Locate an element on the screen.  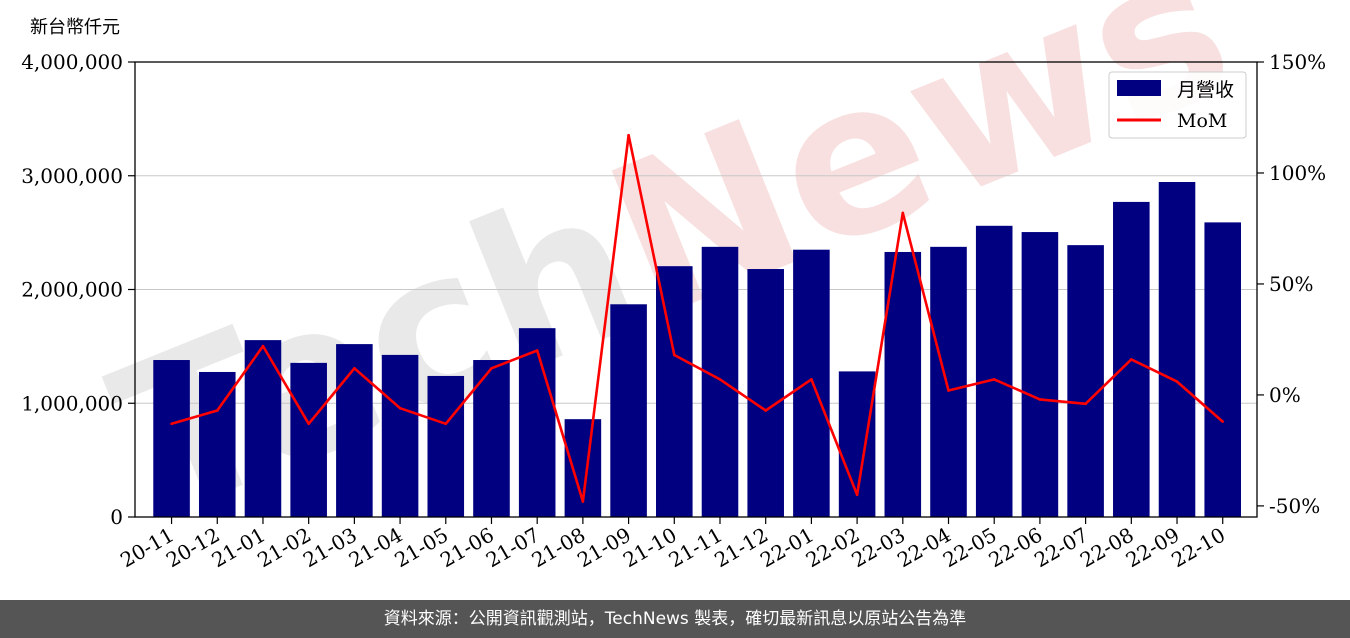
right-y-tick-label: 50% is located at coordinates (1291, 284).